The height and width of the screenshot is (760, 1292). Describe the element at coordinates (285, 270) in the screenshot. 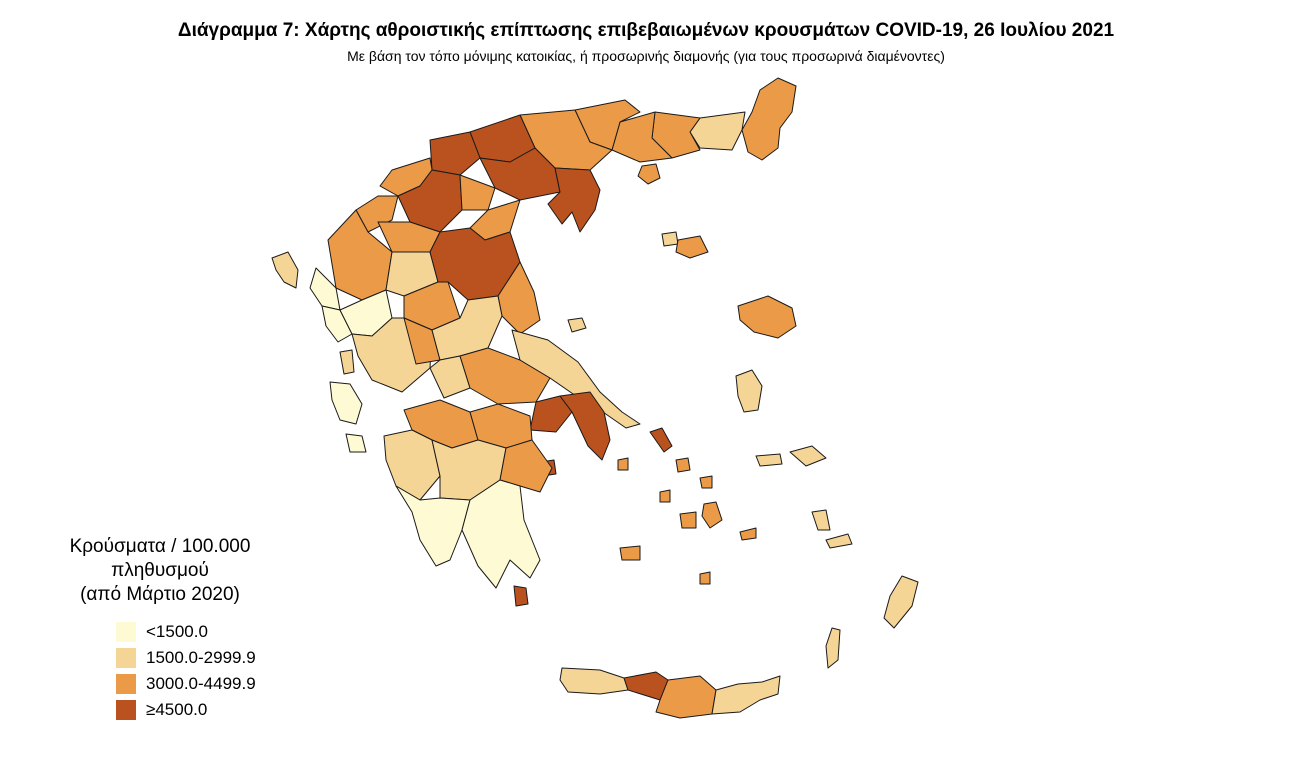

I see `region-corfu` at that location.